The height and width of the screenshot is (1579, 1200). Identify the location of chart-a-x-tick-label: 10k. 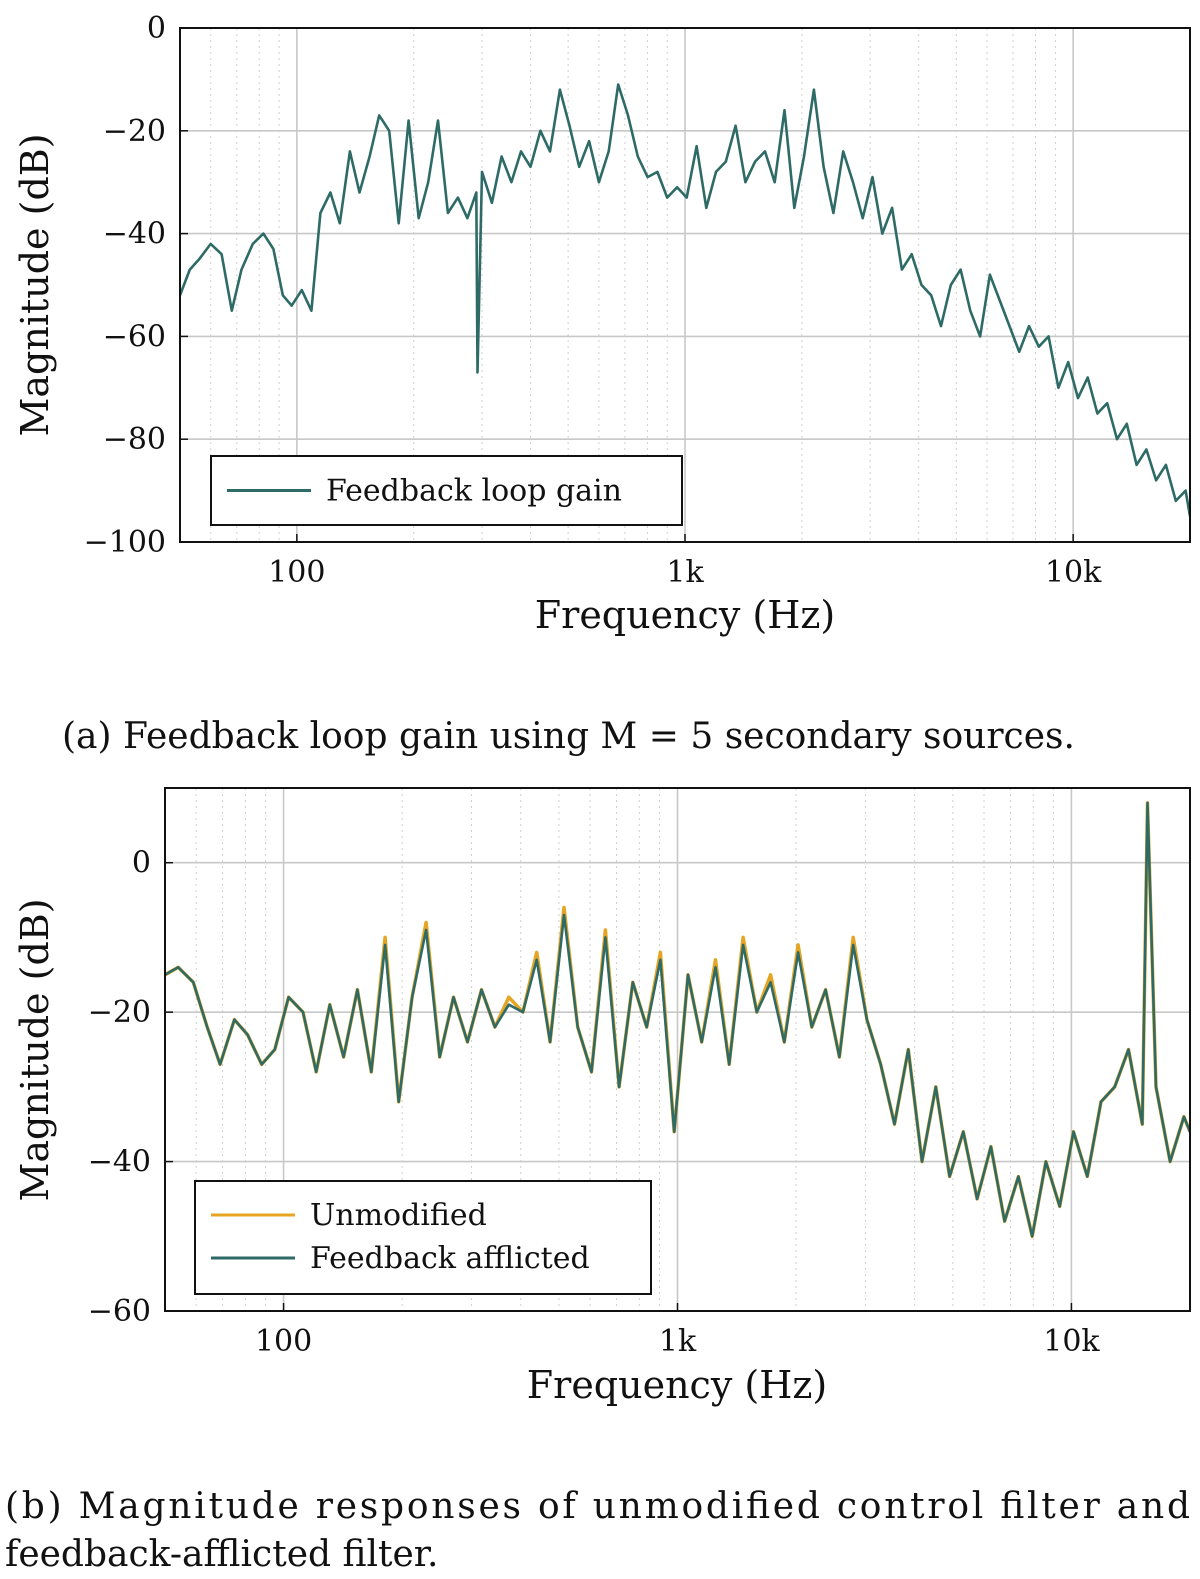
(1073, 572).